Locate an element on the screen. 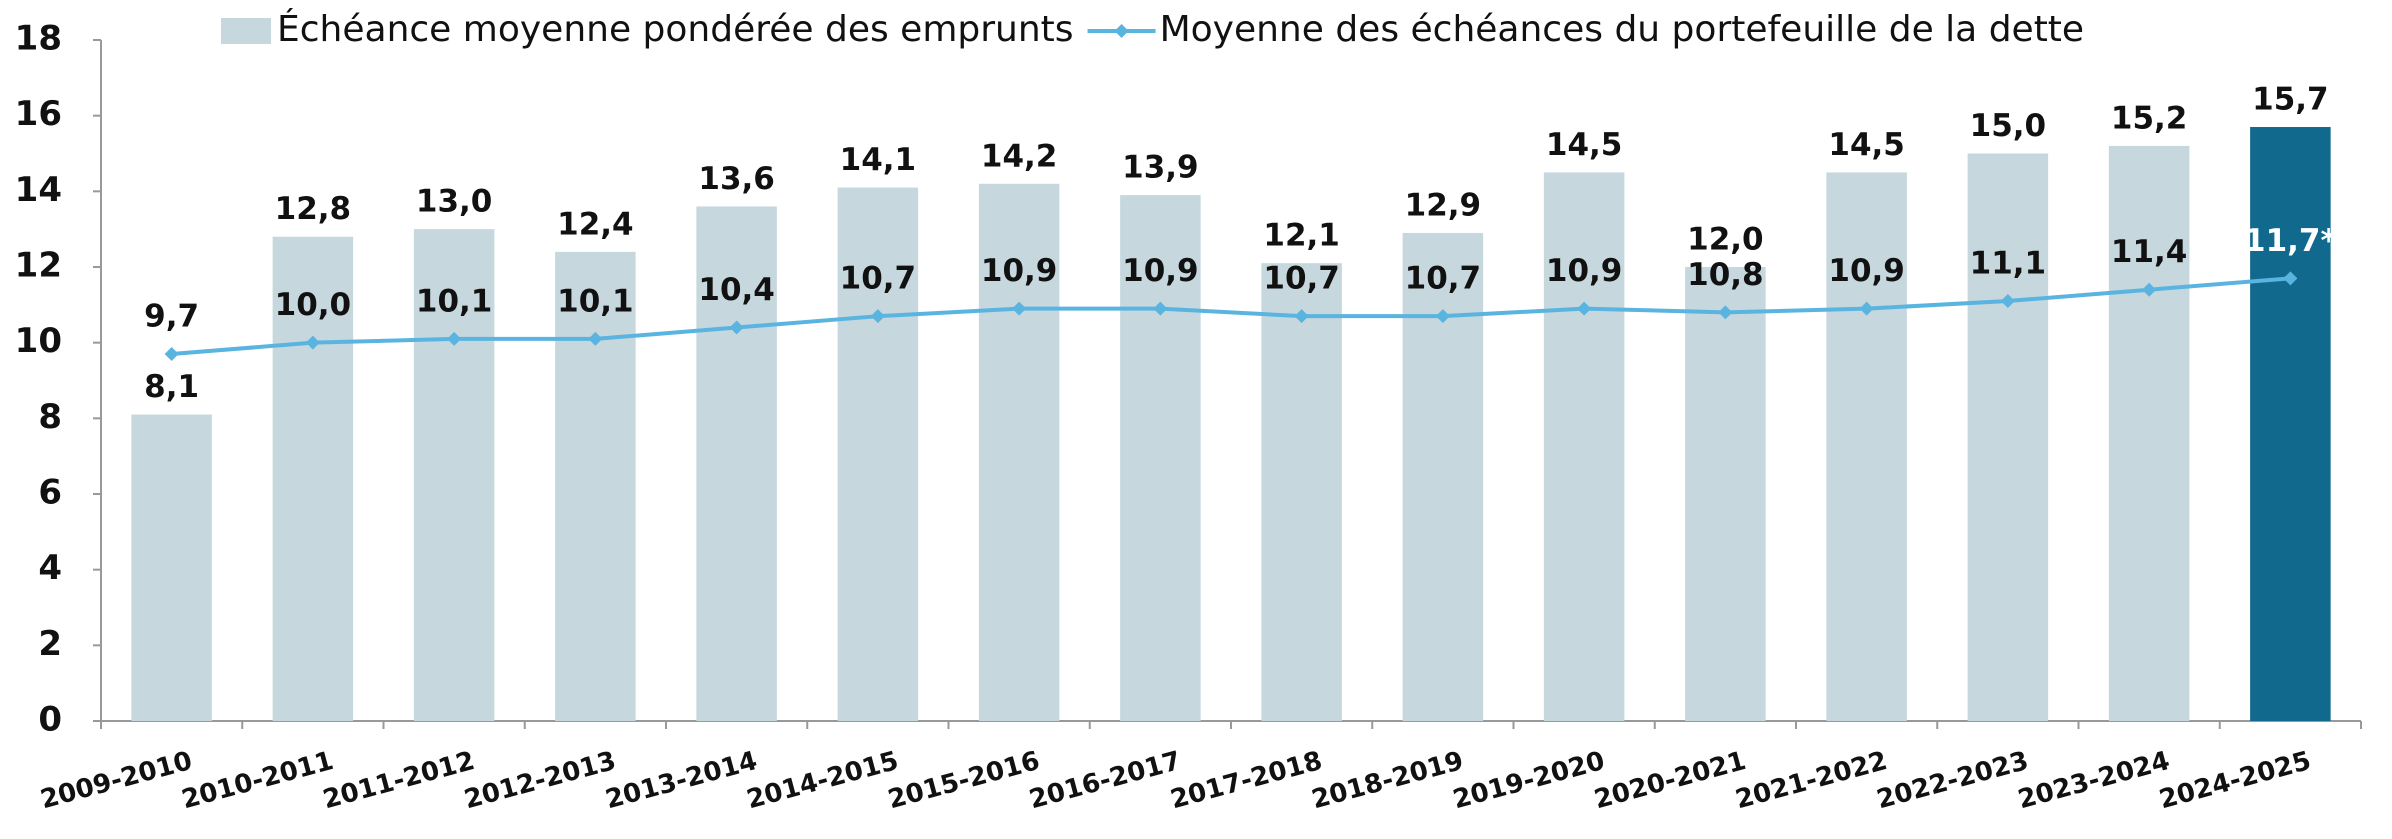 The height and width of the screenshot is (839, 2392). bar-value-label: 8,1 is located at coordinates (171, 387).